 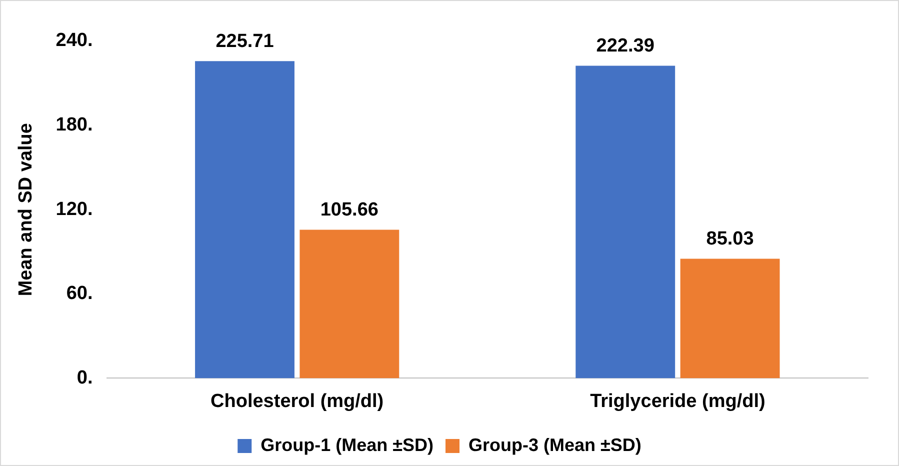 I want to click on x-tick-label: Triglyceride (mg/dl), so click(x=678, y=401).